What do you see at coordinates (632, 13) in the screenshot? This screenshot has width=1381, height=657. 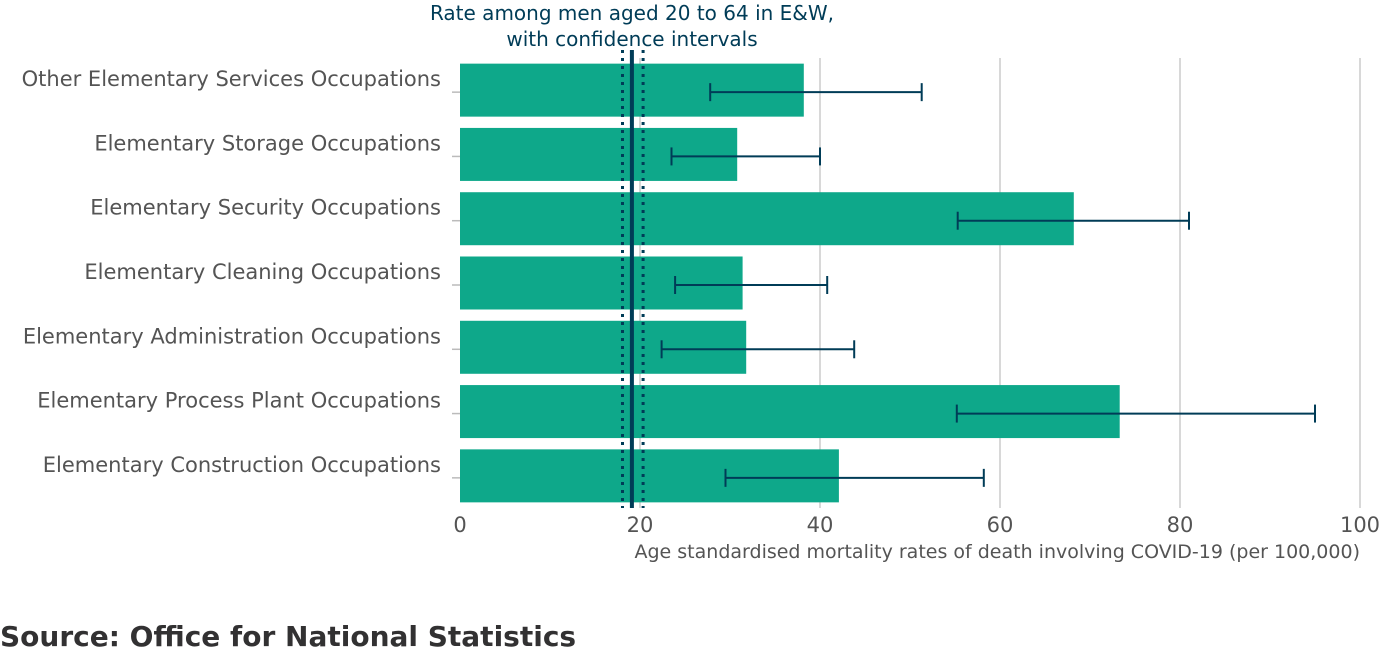 I see `reference-line-label-line-1: Rate among men aged 20 to 64 in E&W,` at bounding box center [632, 13].